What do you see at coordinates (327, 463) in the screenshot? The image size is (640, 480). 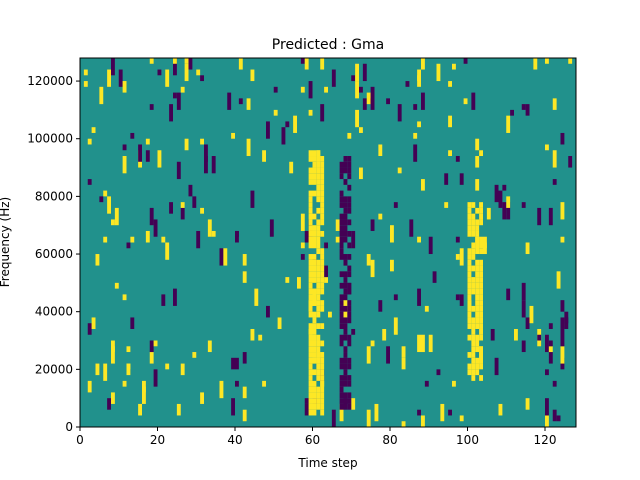 I see `x-axis-label: Time step` at bounding box center [327, 463].